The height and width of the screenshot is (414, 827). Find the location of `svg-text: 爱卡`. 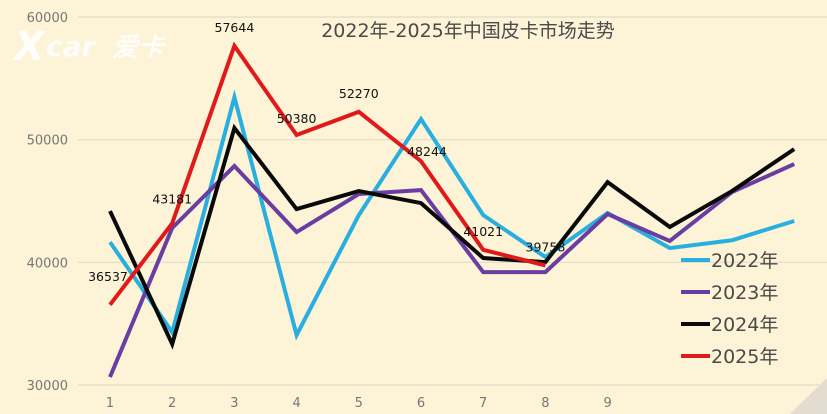

svg-text: 爱卡 is located at coordinates (139, 48).